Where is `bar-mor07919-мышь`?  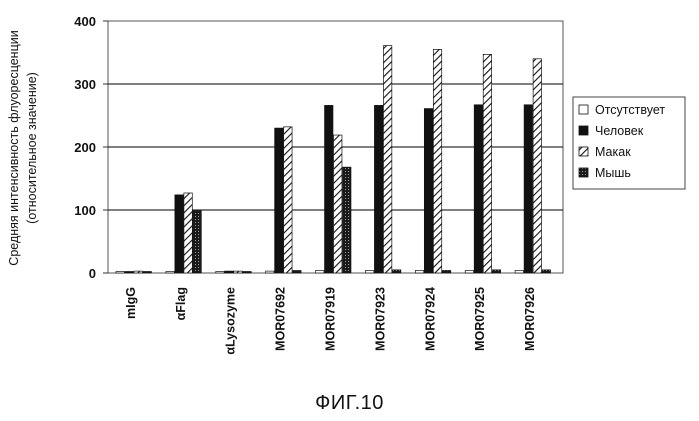 bar-mor07919-мышь is located at coordinates (347, 220).